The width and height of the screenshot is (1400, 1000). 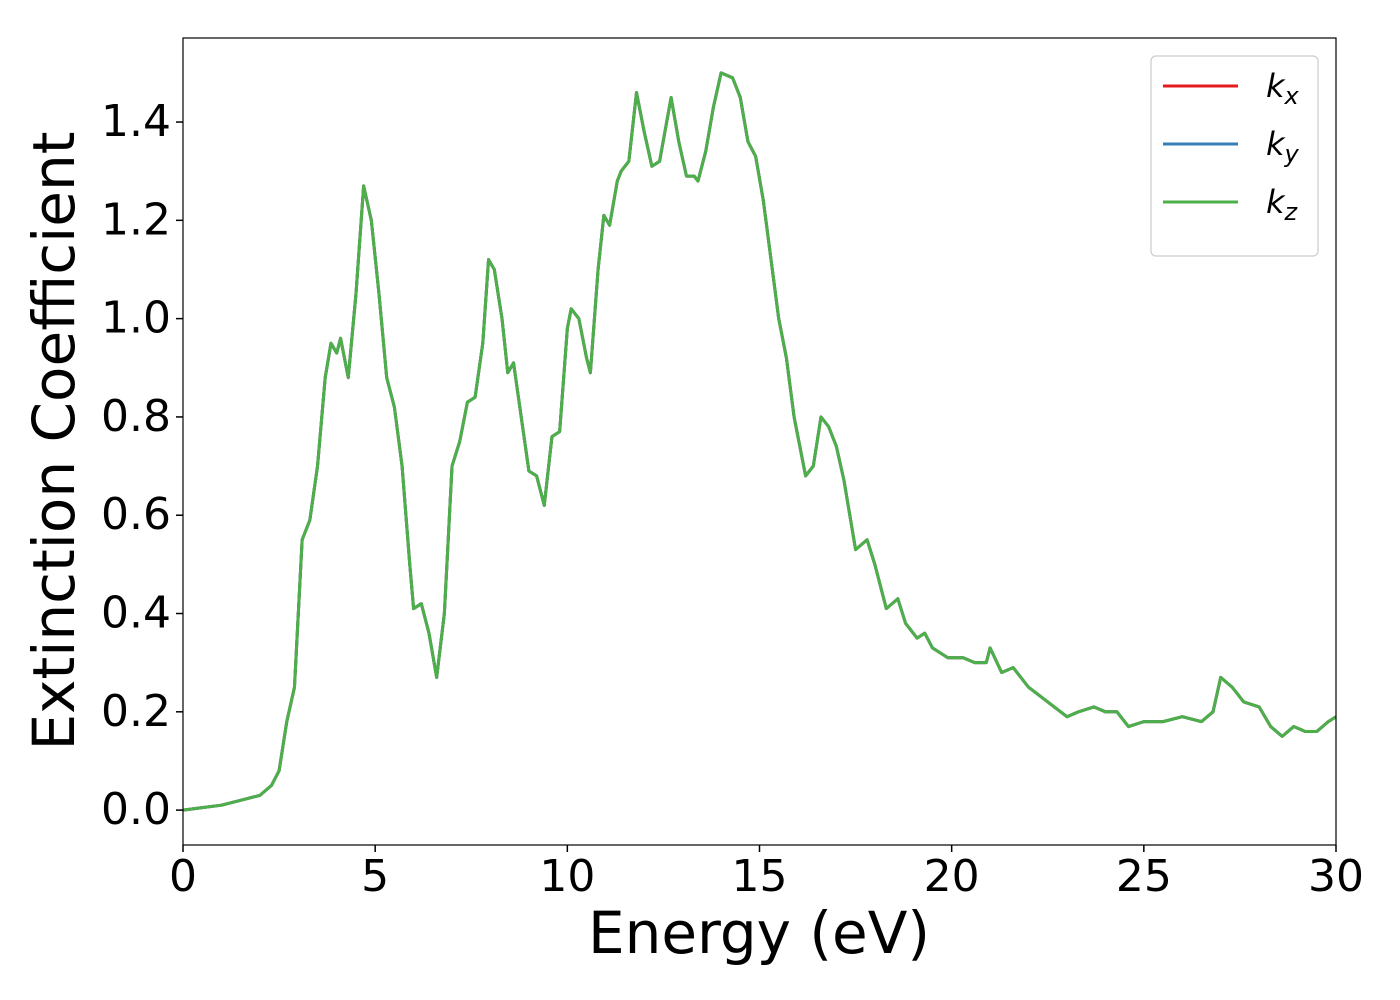 What do you see at coordinates (136, 121) in the screenshot?
I see `y-tick-label: 1.4` at bounding box center [136, 121].